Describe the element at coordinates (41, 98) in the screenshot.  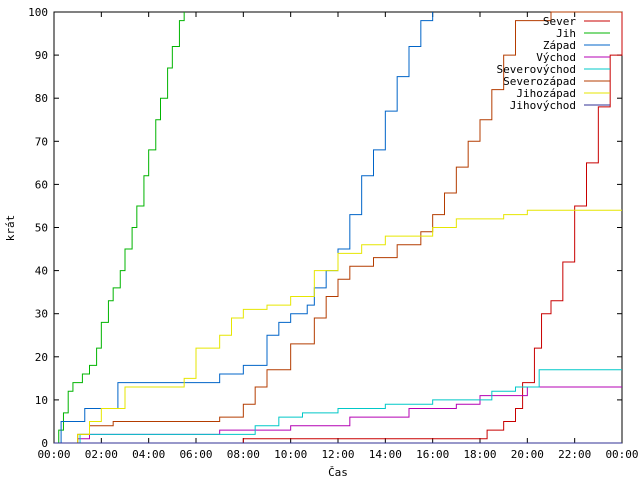
I see `y-tick-label: 80` at that location.